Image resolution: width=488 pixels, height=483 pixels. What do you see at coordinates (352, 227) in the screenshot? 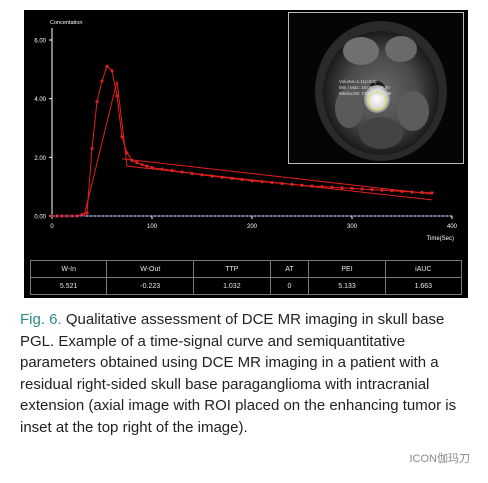
I see `x-tick-label: 300` at bounding box center [352, 227].